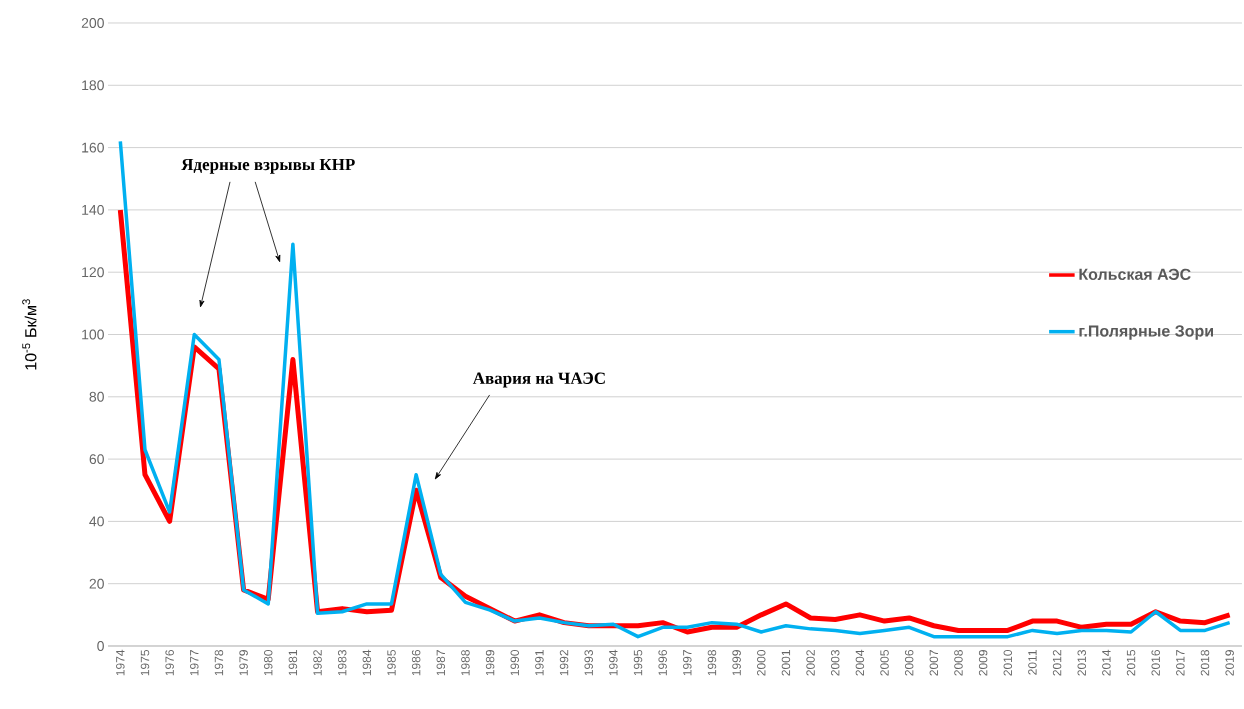  What do you see at coordinates (1106, 662) in the screenshot?
I see `x-tick-label: 2014` at bounding box center [1106, 662].